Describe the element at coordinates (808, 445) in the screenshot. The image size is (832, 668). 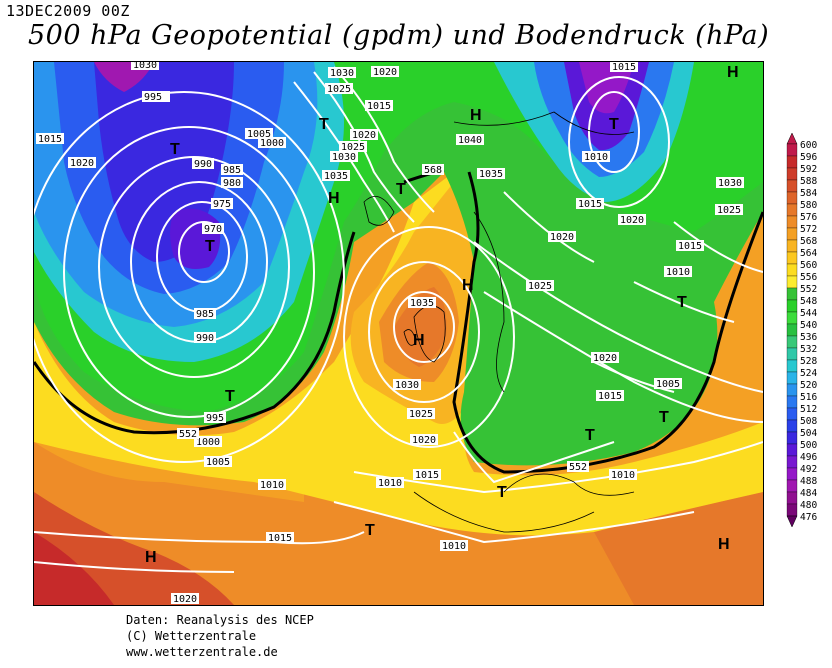
I see `legend-tick-label: 500` at that location.